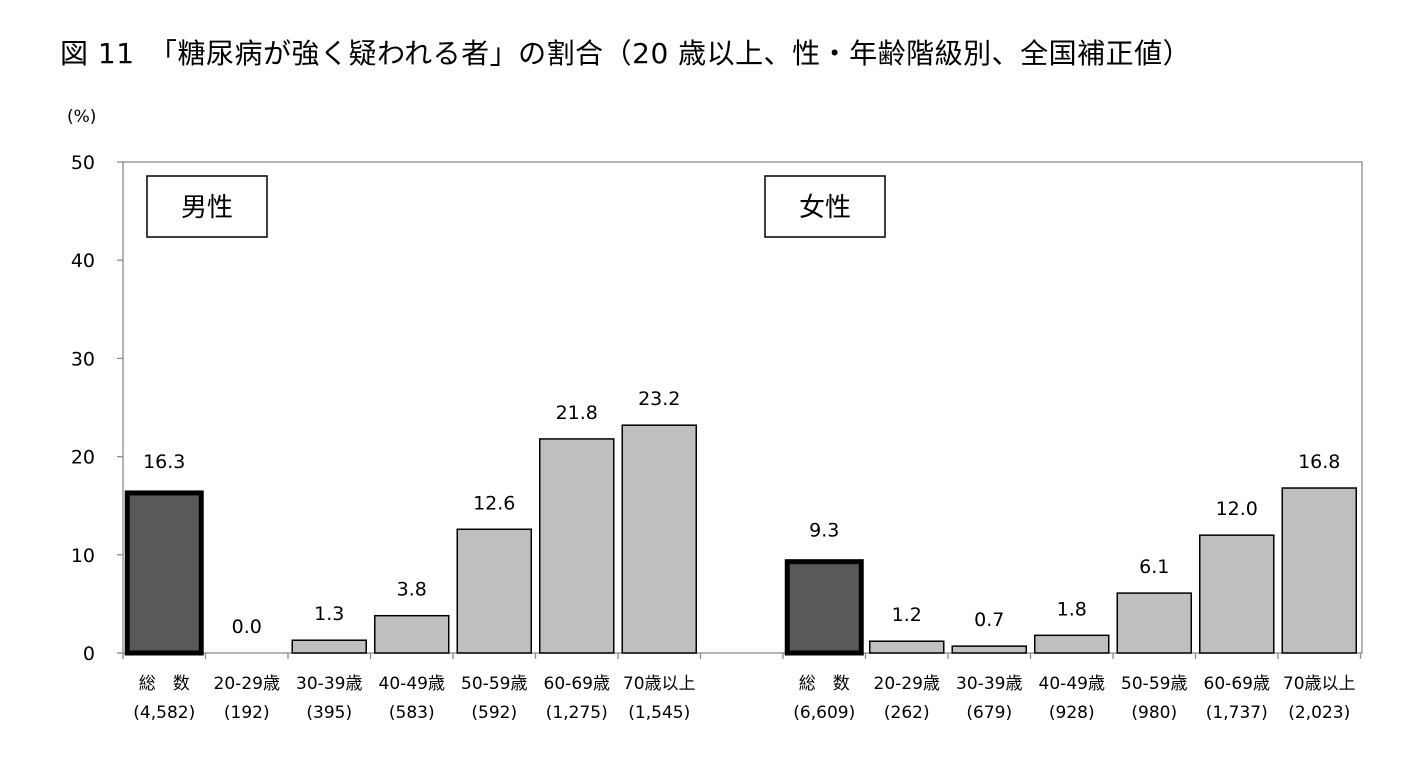 Image resolution: width=1410 pixels, height=772 pixels. What do you see at coordinates (577, 713) in the screenshot?
I see `sample-count-label: (1,275)` at bounding box center [577, 713].